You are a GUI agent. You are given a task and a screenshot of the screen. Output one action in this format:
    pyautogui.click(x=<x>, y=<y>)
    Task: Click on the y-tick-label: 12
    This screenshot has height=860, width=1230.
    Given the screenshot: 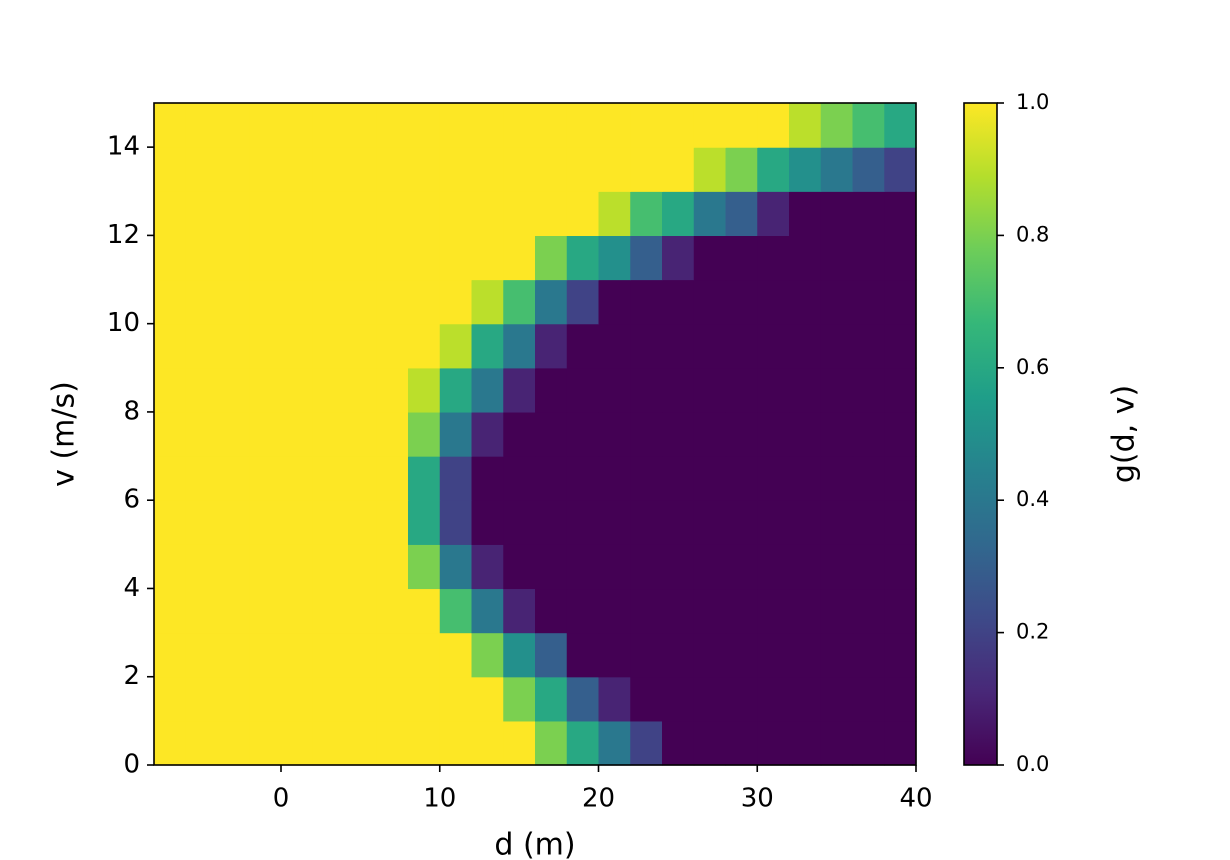 What is the action you would take?
    pyautogui.click(x=123, y=235)
    